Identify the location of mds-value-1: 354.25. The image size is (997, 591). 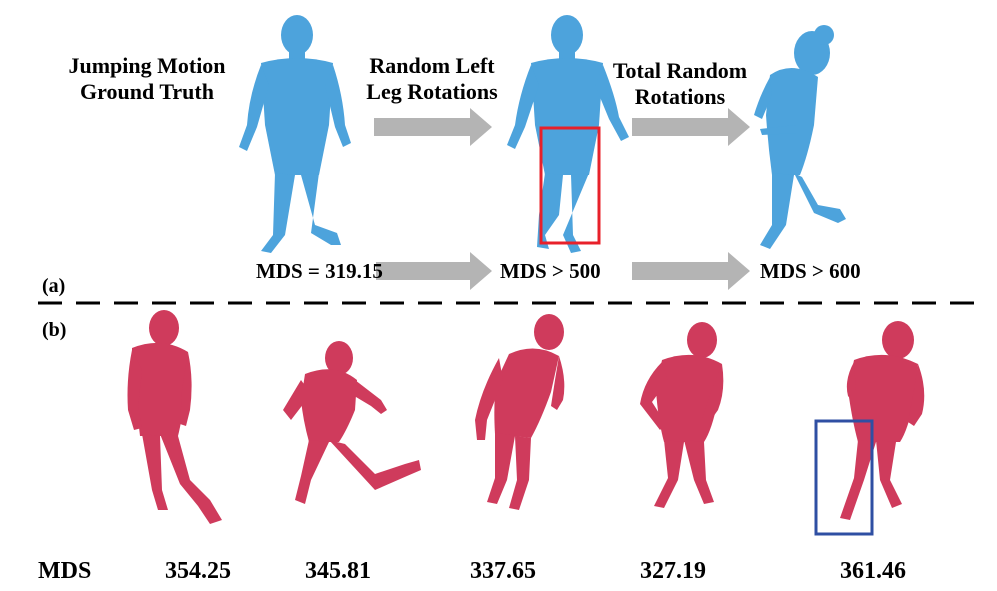
(198, 571).